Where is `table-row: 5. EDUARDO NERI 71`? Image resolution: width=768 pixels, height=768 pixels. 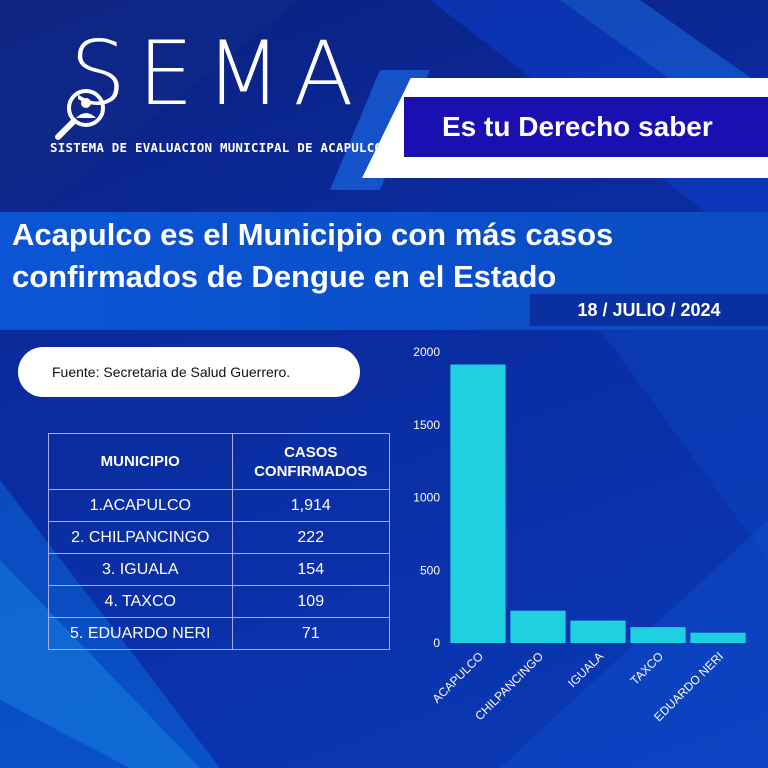 table-row: 5. EDUARDO NERI 71 is located at coordinates (219, 633).